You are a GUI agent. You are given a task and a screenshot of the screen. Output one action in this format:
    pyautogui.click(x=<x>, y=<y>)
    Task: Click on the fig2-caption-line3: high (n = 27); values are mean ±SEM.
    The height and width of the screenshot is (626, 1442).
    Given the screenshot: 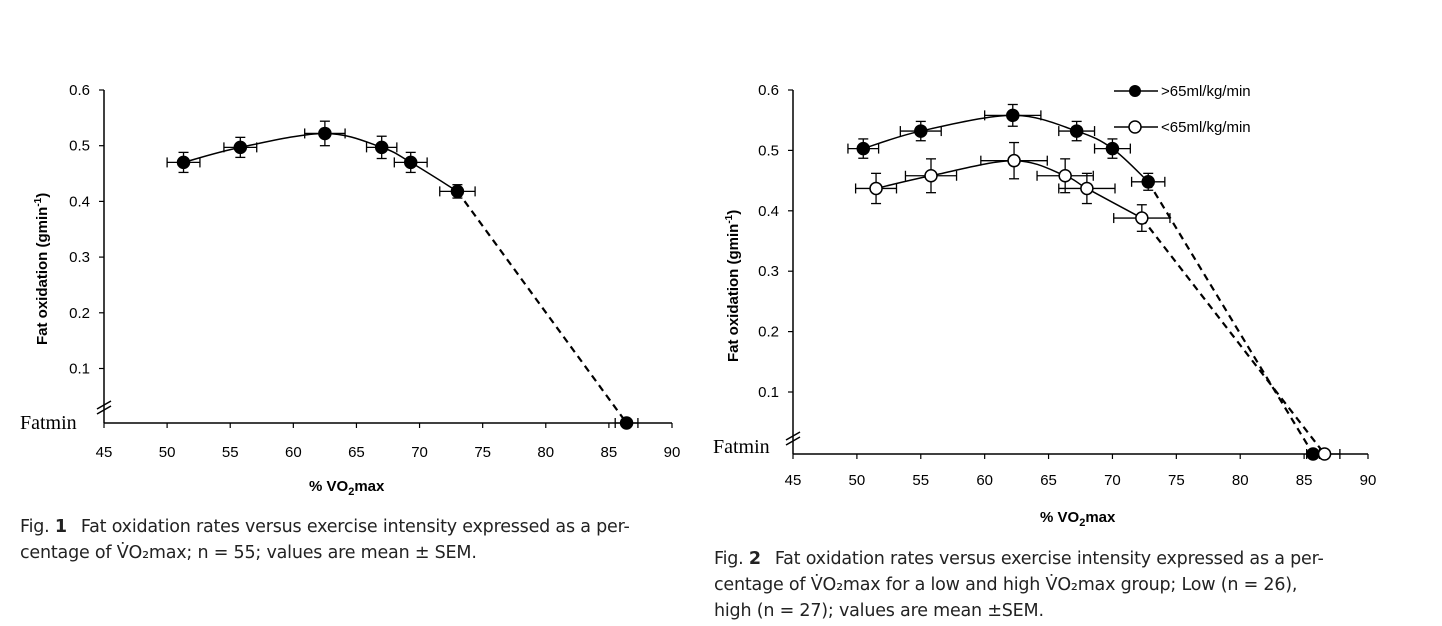 What is the action you would take?
    pyautogui.click(x=879, y=611)
    